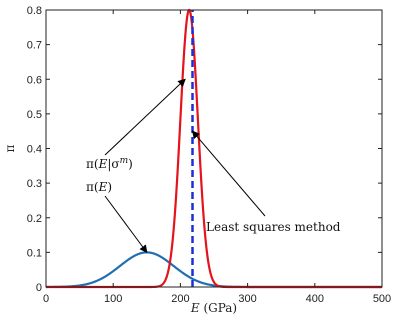 This screenshot has width=393, height=325. I want to click on x-tick-label: 400, so click(315, 299).